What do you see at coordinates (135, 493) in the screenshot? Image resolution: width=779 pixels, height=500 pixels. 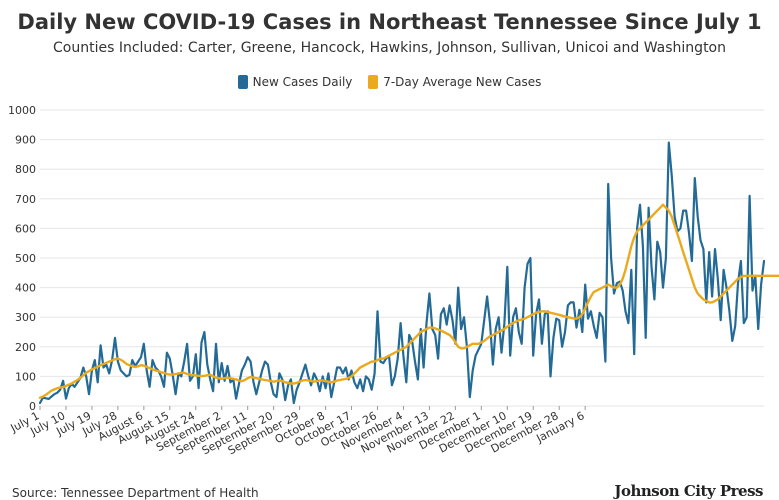 I see `source-note: Source: Tennessee Department of Health` at bounding box center [135, 493].